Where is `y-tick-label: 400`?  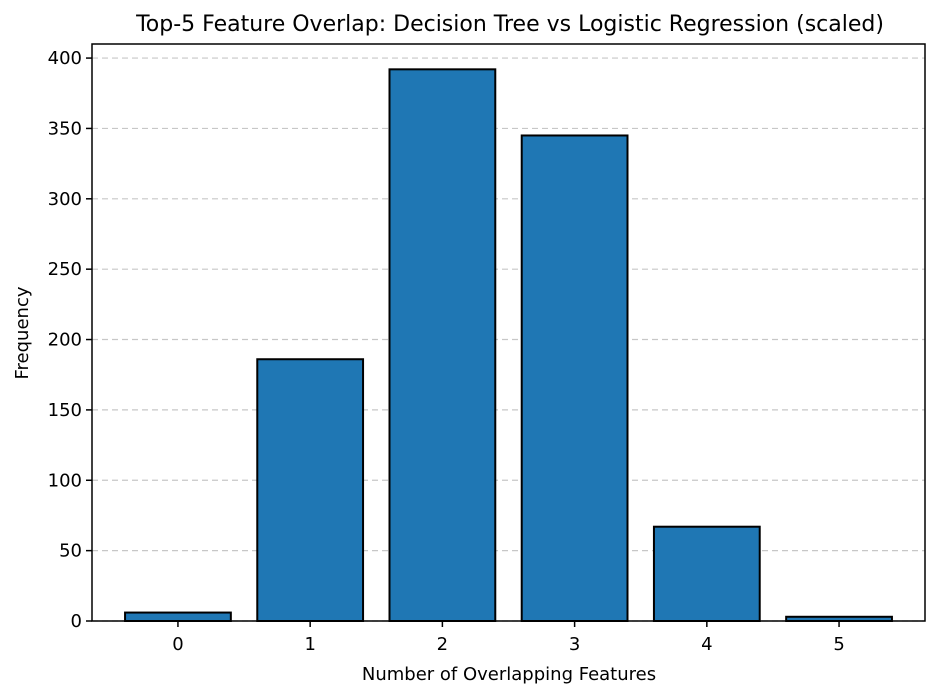 y-tick-label: 400 is located at coordinates (65, 58).